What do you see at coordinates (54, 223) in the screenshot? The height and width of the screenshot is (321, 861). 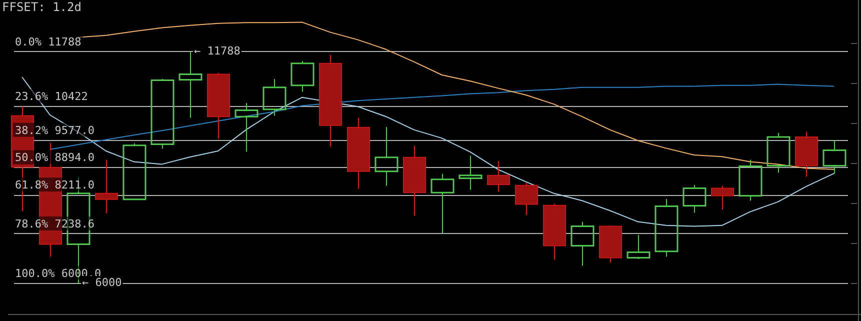 I see `ref-line-label: 78.6% 7238.6` at bounding box center [54, 223].